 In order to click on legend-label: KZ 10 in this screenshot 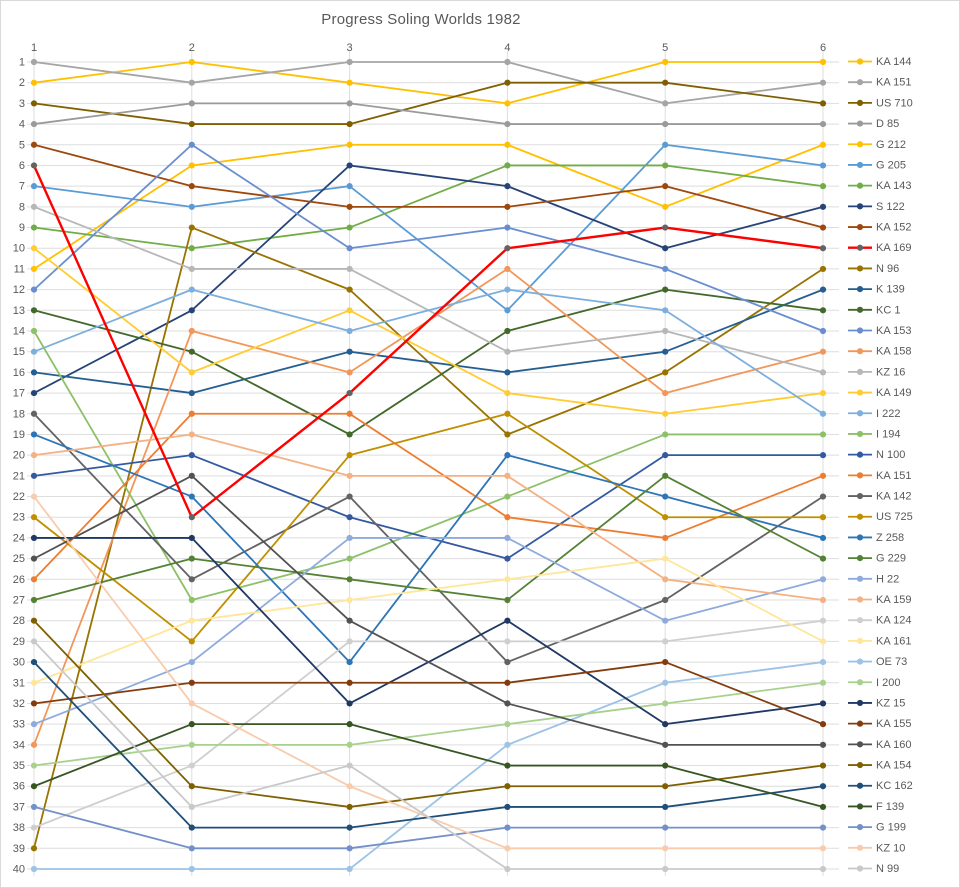, I will do `click(890, 848)`.